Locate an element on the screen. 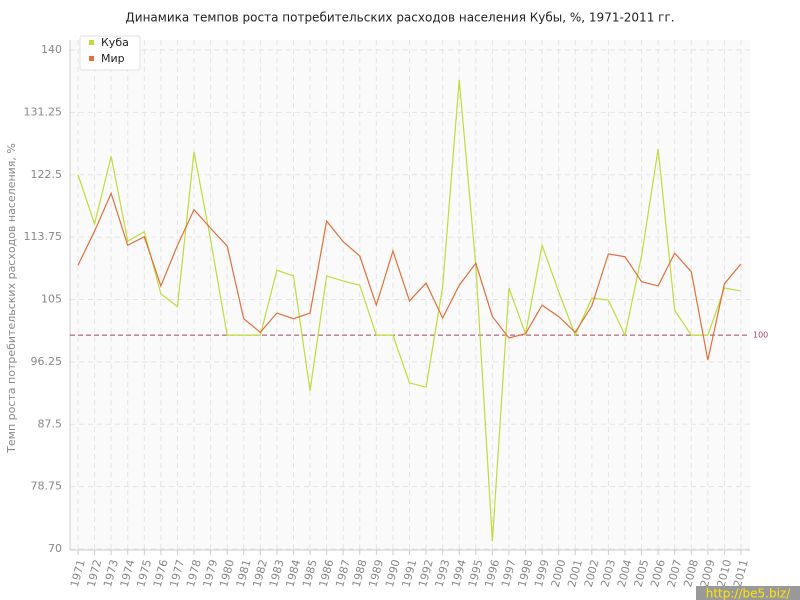 The width and height of the screenshot is (800, 600). y-tick-label: 78.75 is located at coordinates (47, 486).